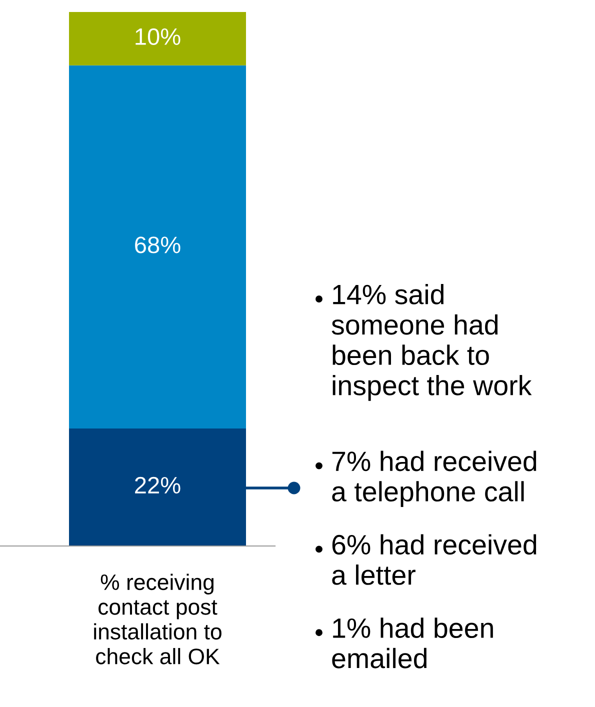  I want to click on data-label: 68%, so click(157, 245).